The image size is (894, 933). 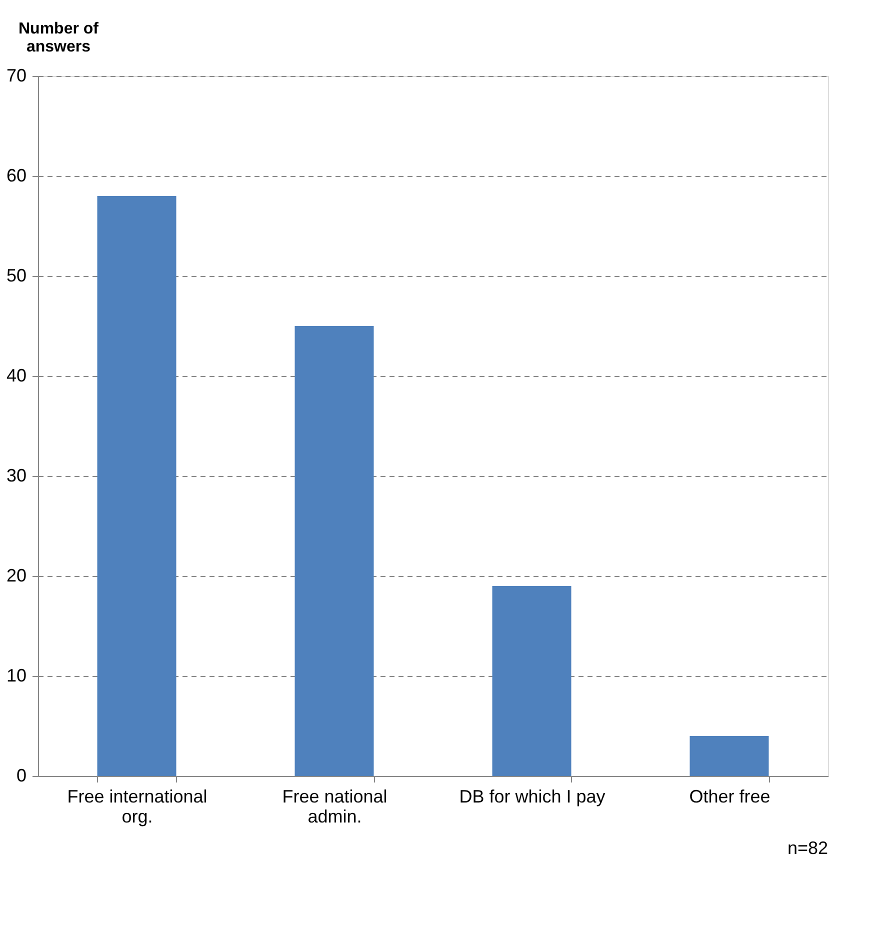 What do you see at coordinates (16, 376) in the screenshot?
I see `y-tick-label: 40` at bounding box center [16, 376].